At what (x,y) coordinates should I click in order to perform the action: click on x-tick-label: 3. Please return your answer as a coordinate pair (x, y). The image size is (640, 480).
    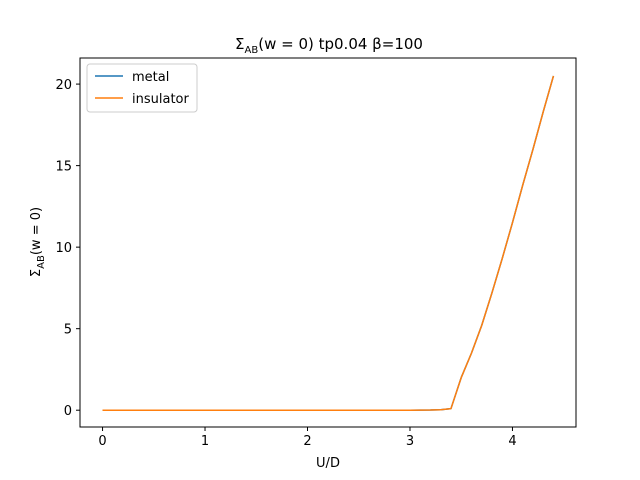
    Looking at the image, I should click on (410, 441).